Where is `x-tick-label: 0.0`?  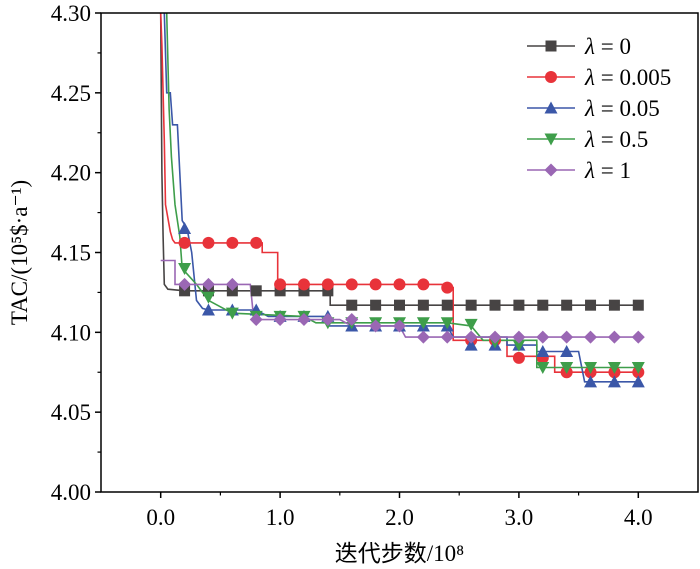 x-tick-label: 0.0 is located at coordinates (160, 517).